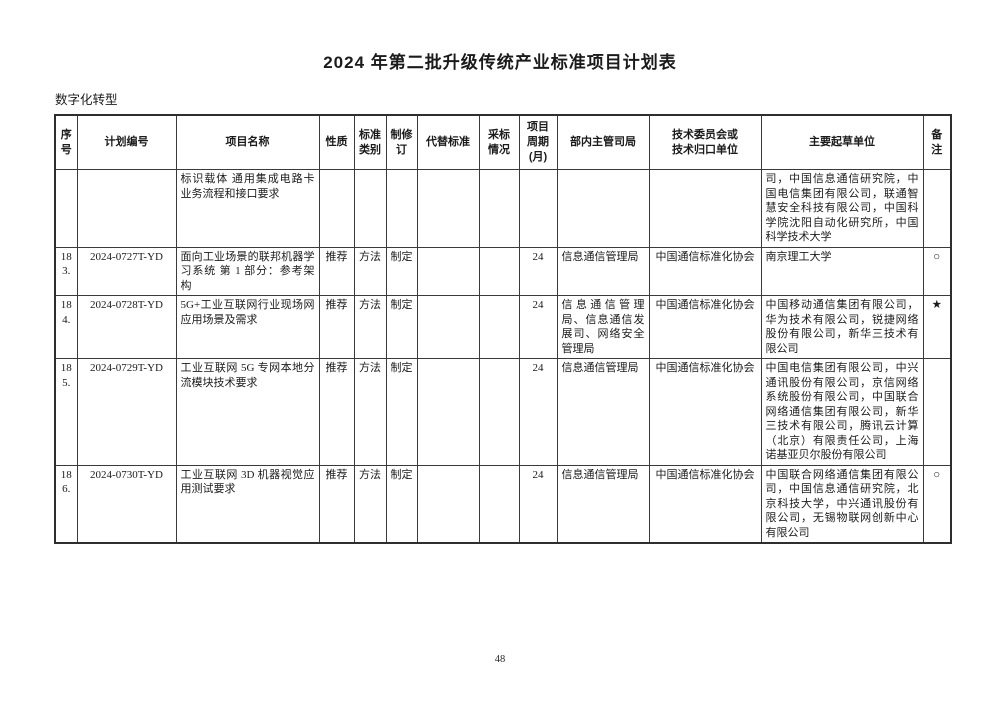  I want to click on cell-project-name: 面向工业场景的联邦机器学习系统 第 1 部分：参考架构, so click(247, 271).